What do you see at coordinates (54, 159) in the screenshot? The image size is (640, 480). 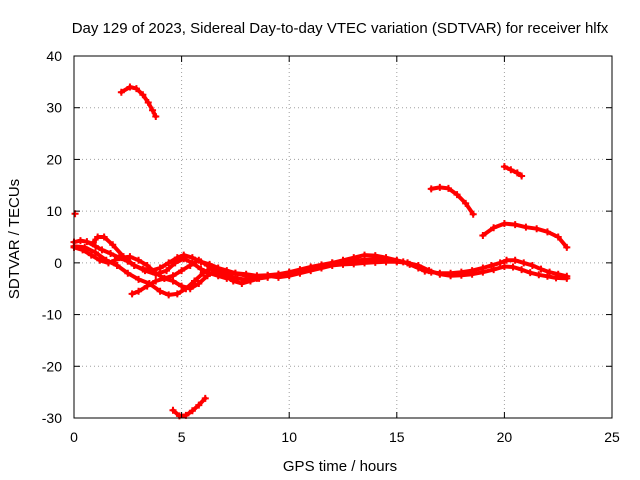 I see `y-tick-label: 20` at bounding box center [54, 159].